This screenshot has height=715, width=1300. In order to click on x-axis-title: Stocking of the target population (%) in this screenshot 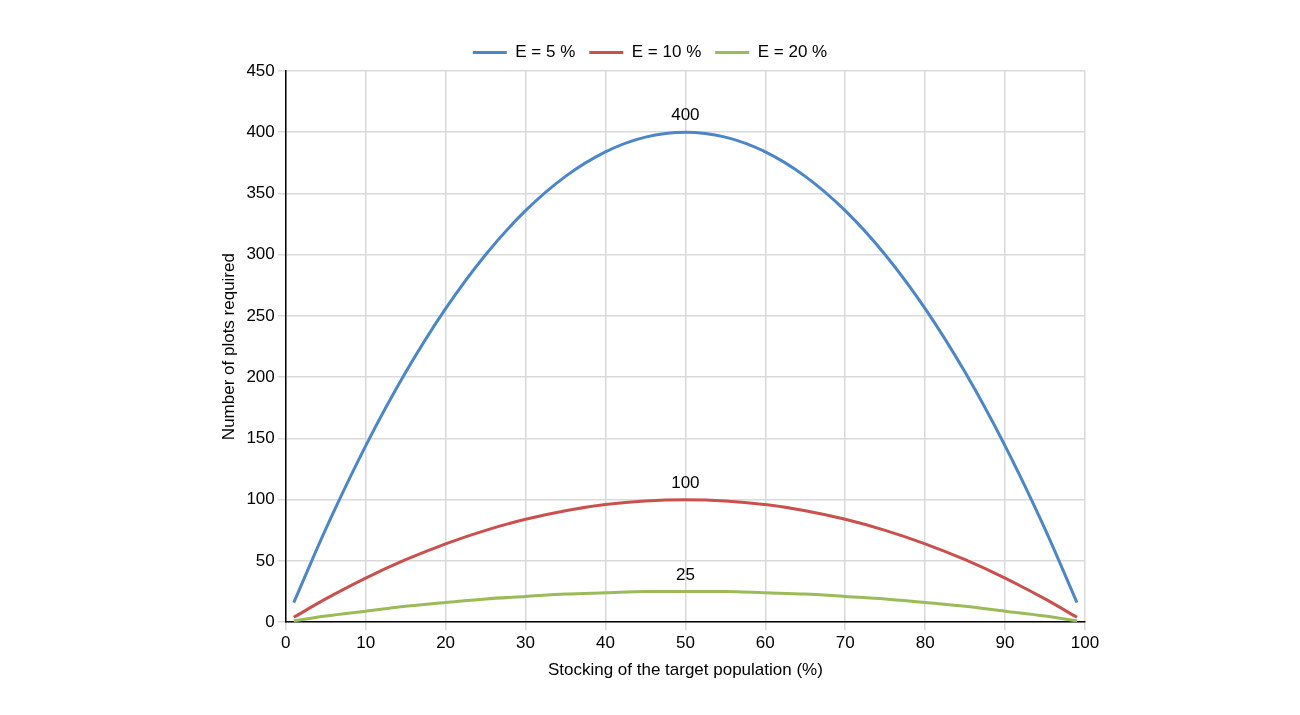, I will do `click(685, 670)`.